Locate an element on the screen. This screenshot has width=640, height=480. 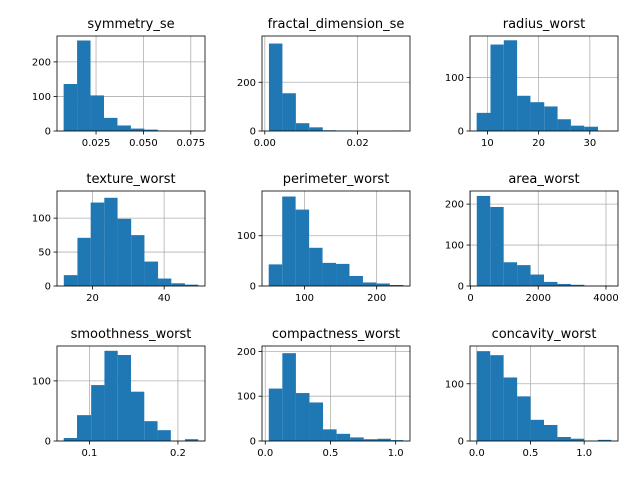
subplot-title: perimeter_worst is located at coordinates (336, 179).